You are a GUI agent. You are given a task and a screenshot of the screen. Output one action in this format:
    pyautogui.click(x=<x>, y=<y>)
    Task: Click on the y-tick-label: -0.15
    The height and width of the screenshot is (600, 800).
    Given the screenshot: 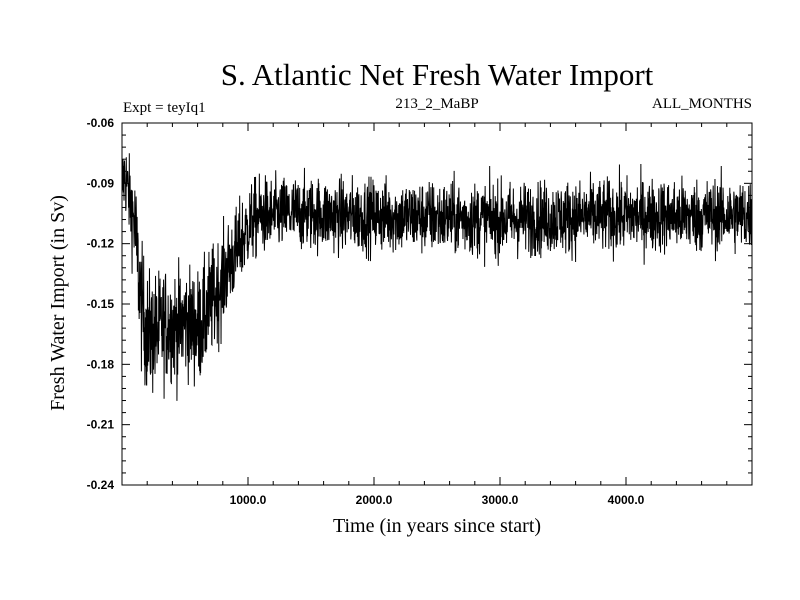 What is the action you would take?
    pyautogui.click(x=101, y=304)
    